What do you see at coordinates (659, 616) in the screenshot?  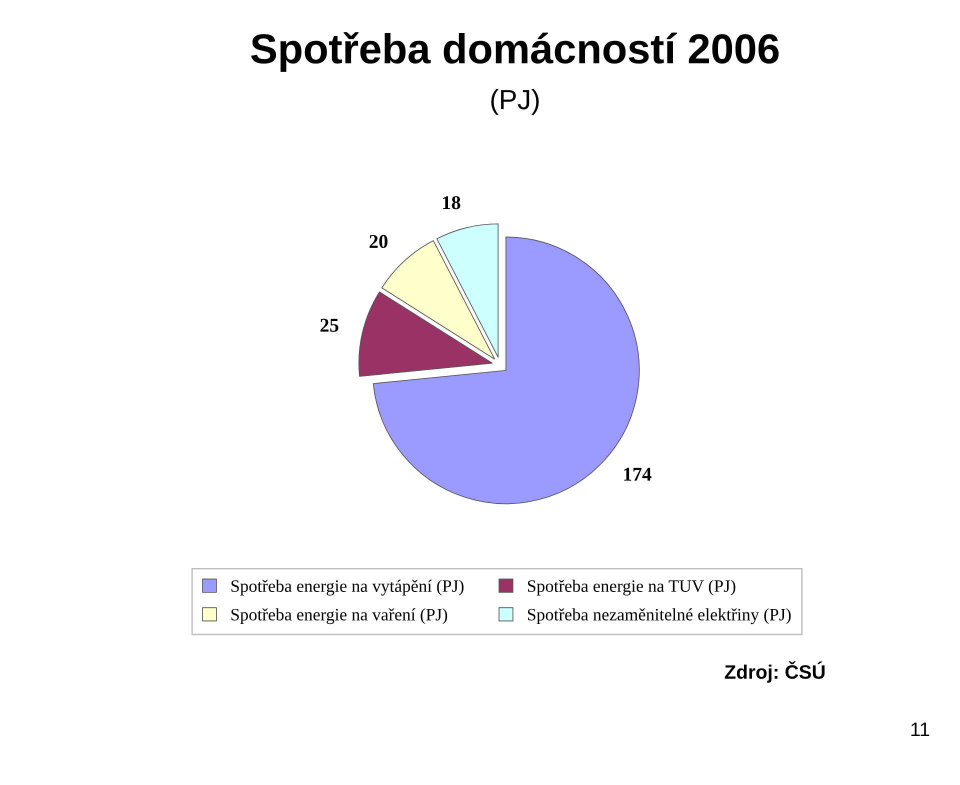 I see `legend-label: Spotřeba nezaměnitelné elektřiny (PJ)` at bounding box center [659, 616].